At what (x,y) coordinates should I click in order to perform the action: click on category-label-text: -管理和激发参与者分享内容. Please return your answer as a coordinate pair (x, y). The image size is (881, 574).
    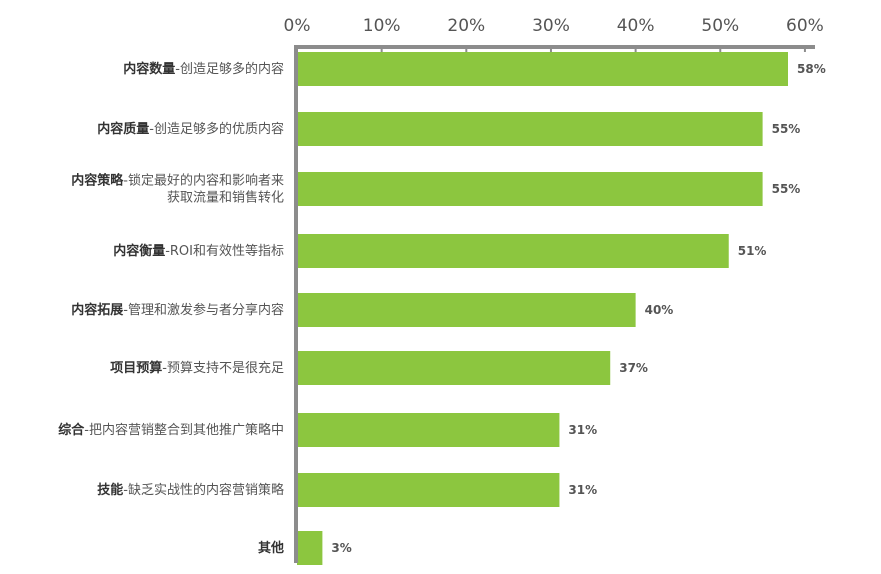
    Looking at the image, I should click on (203, 310).